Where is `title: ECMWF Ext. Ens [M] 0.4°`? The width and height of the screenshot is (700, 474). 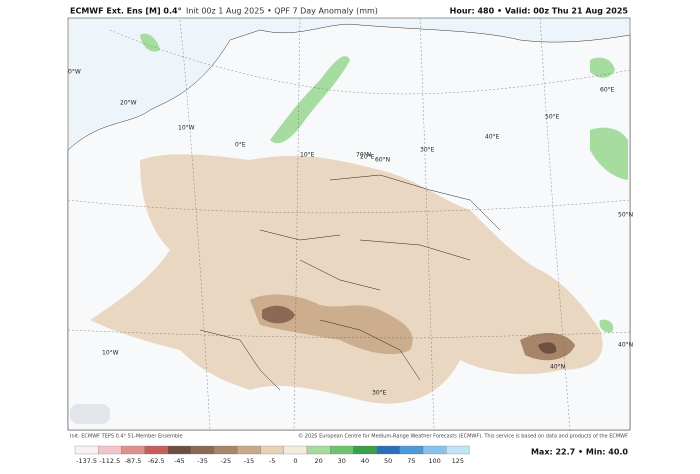
title: ECMWF Ext. Ens [M] 0.4° is located at coordinates (126, 11).